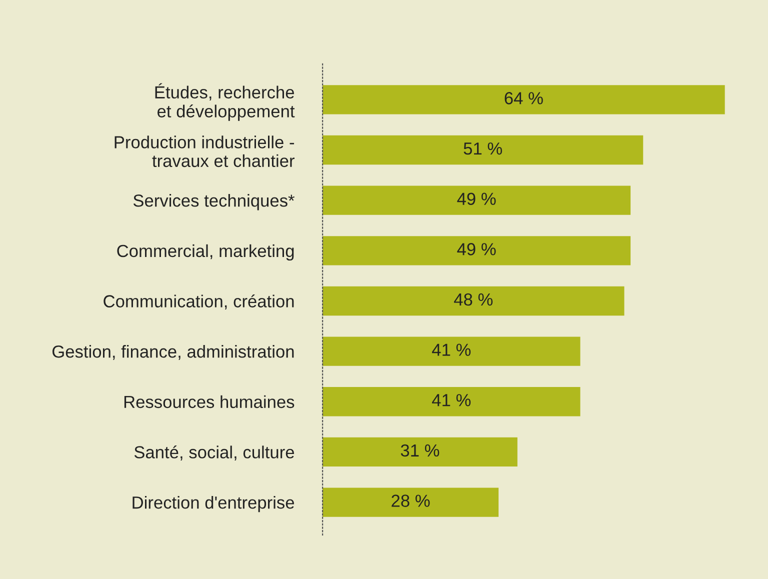 The width and height of the screenshot is (768, 579). Describe the element at coordinates (213, 504) in the screenshot. I see `y-tick-label: Direction d'entreprise` at that location.